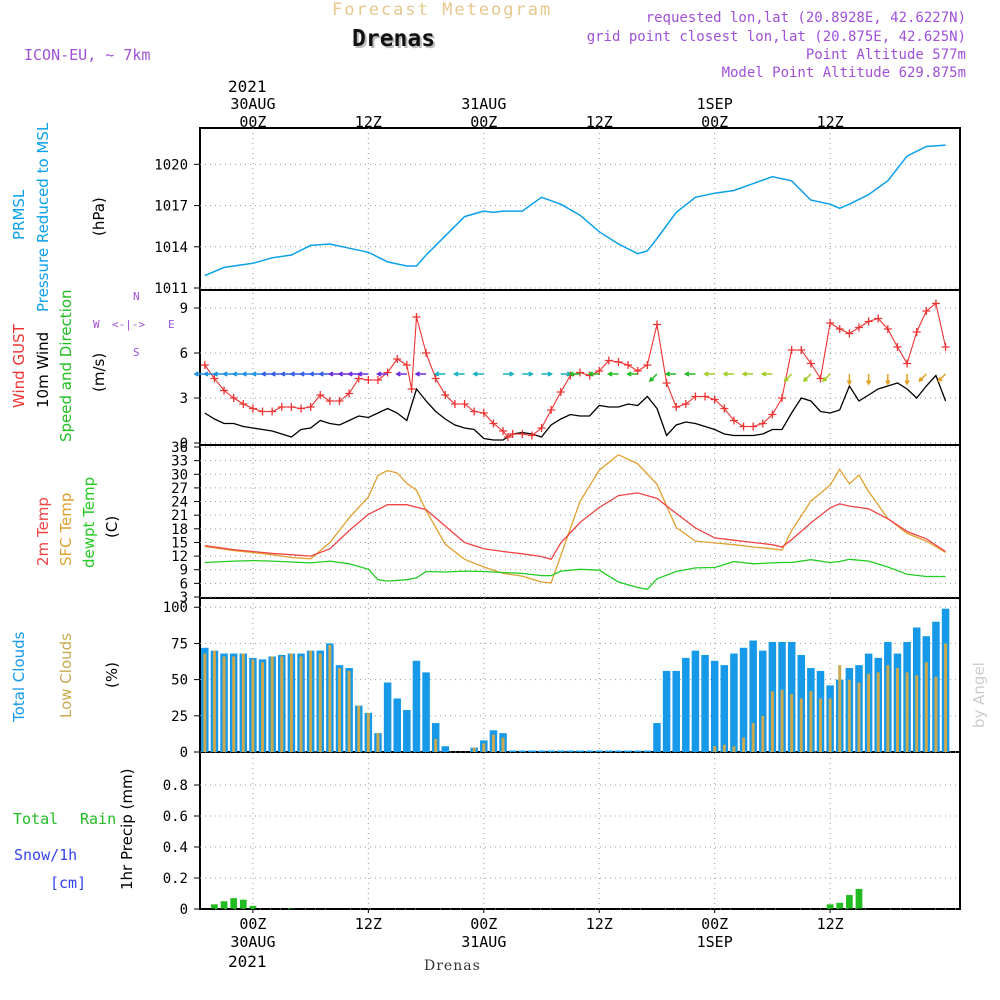 This screenshot has width=1000, height=1000. What do you see at coordinates (247, 86) in the screenshot?
I see `top-year-label: 2021` at bounding box center [247, 86].